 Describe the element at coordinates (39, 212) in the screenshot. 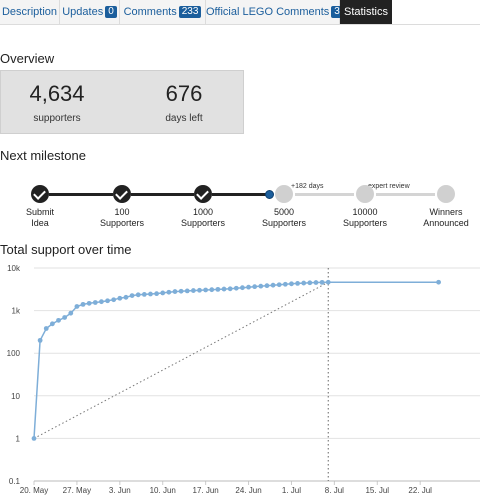

I see `milestone-label-line1: Submit` at that location.